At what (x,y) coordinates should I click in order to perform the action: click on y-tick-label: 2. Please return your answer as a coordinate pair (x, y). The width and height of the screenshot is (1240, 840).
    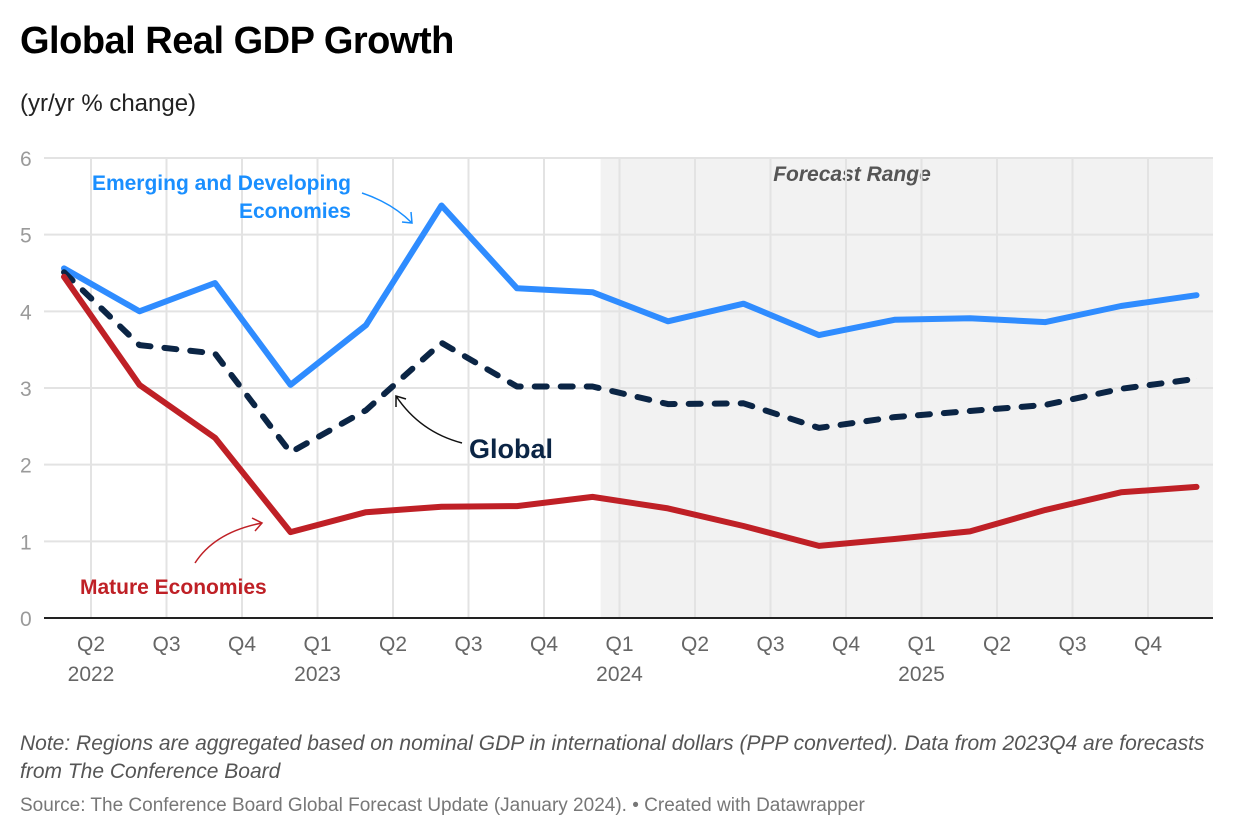
    Looking at the image, I should click on (26, 466).